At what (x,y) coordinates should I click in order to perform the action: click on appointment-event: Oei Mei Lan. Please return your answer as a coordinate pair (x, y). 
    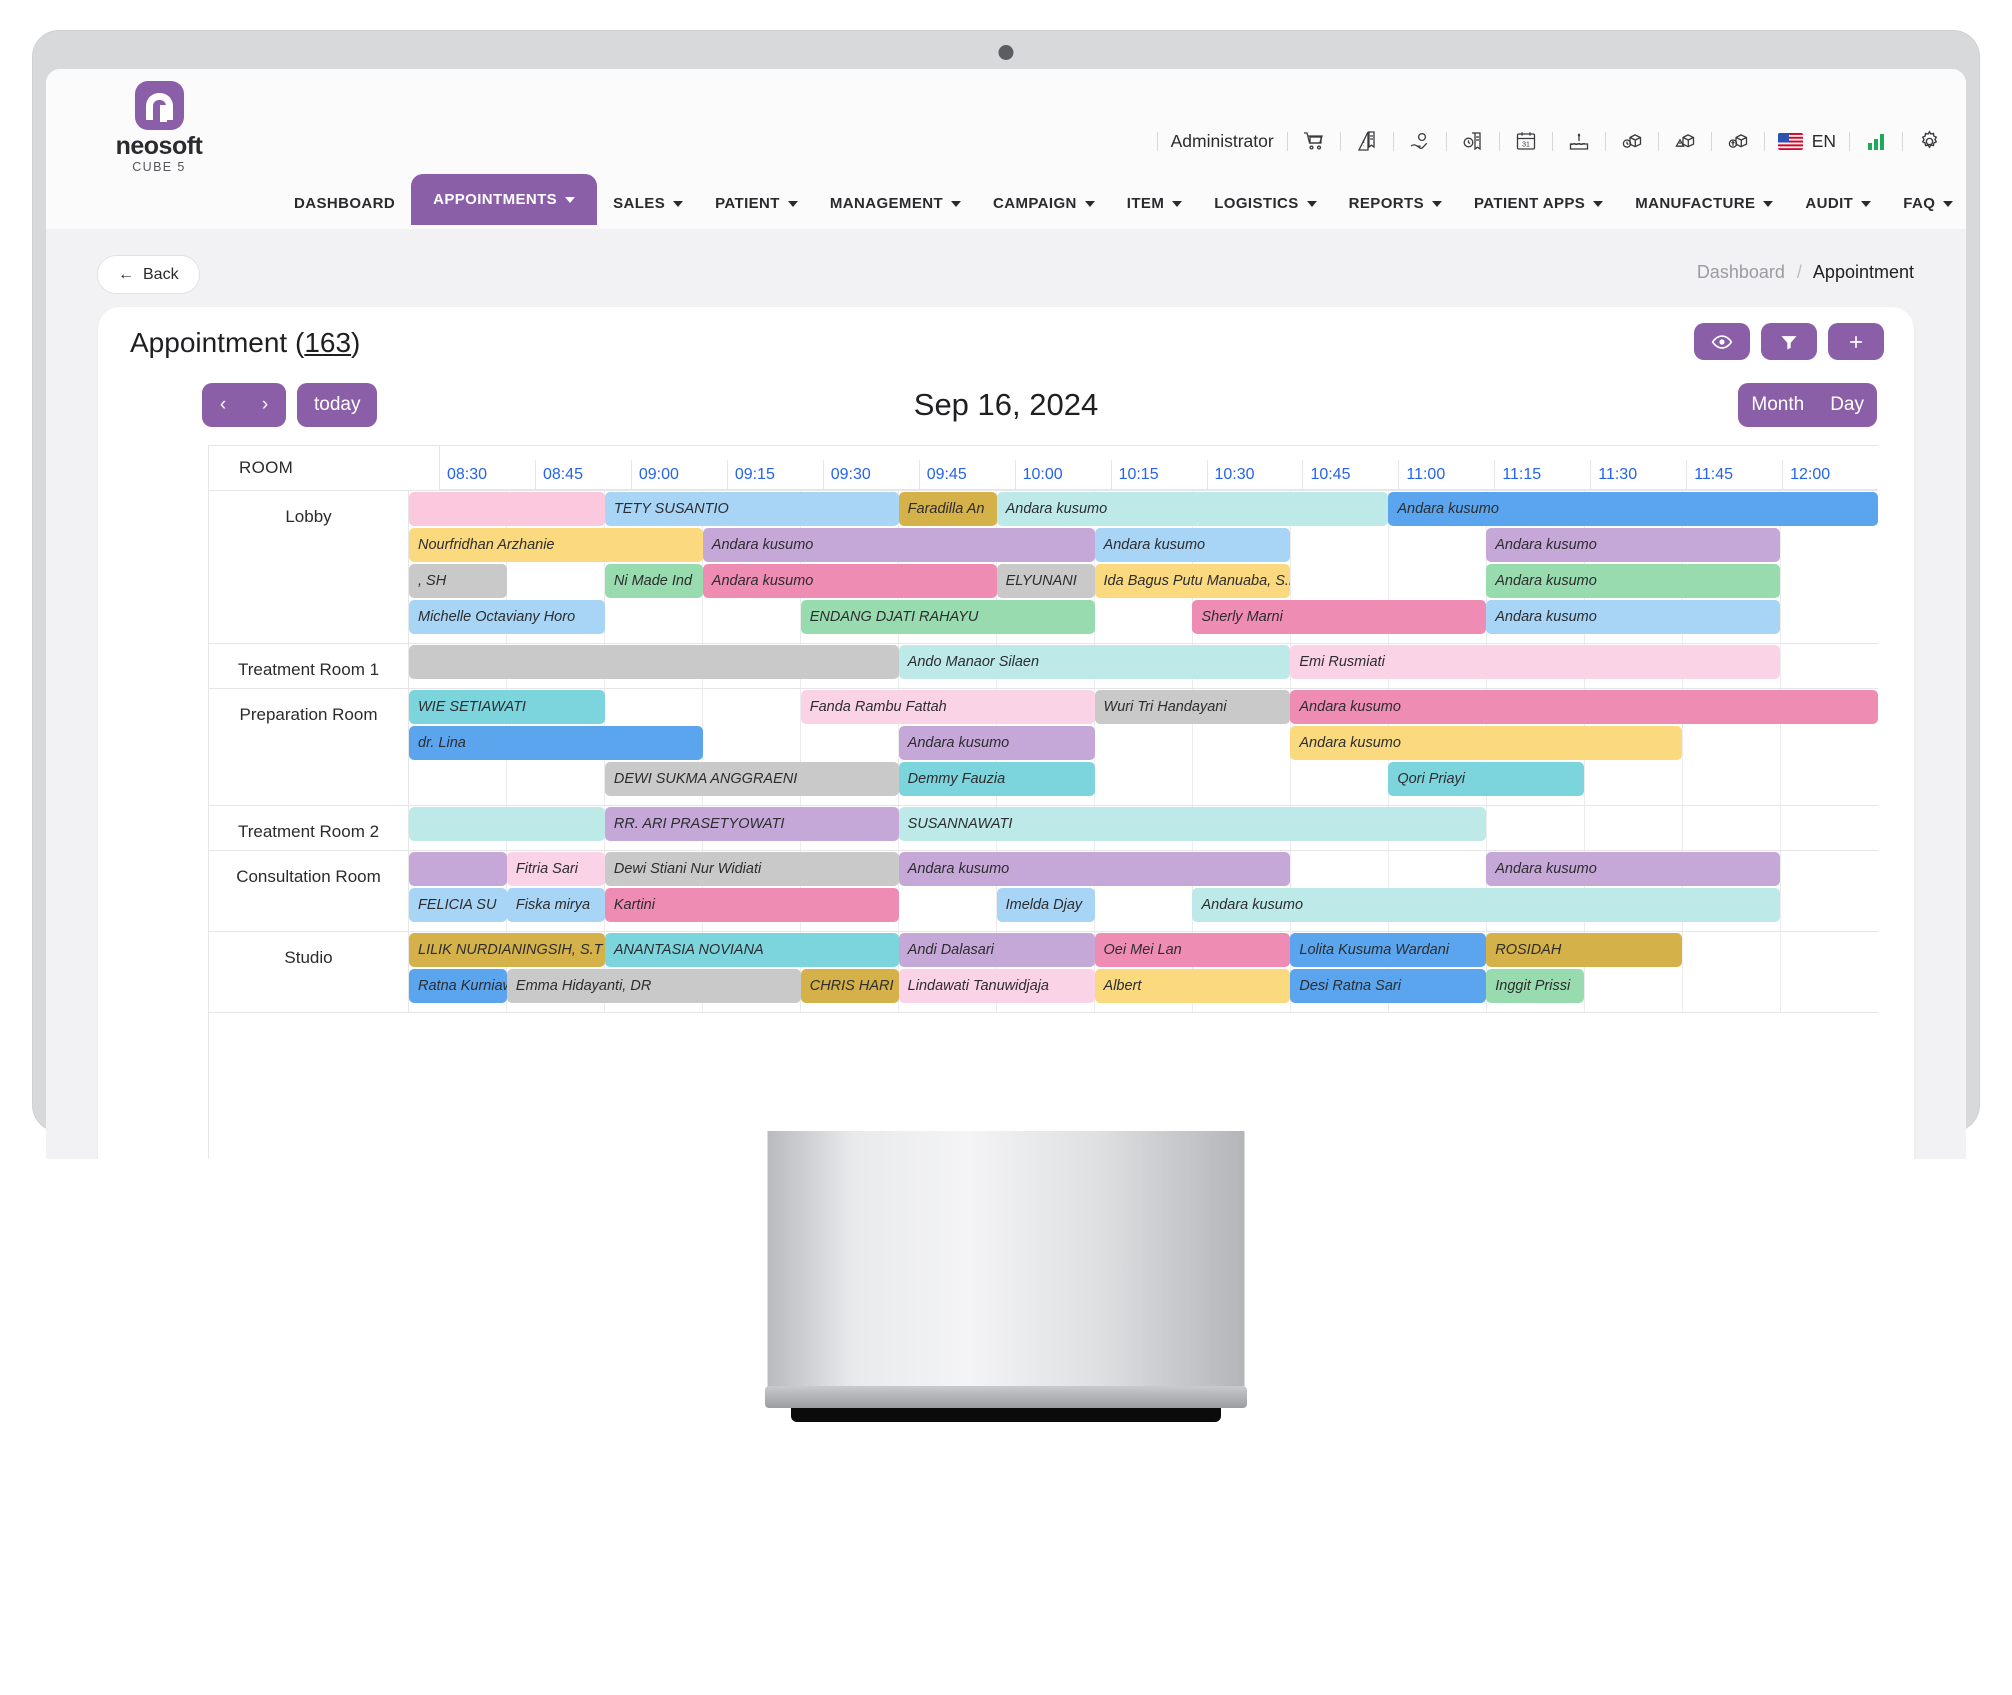
    Looking at the image, I should click on (1192, 950).